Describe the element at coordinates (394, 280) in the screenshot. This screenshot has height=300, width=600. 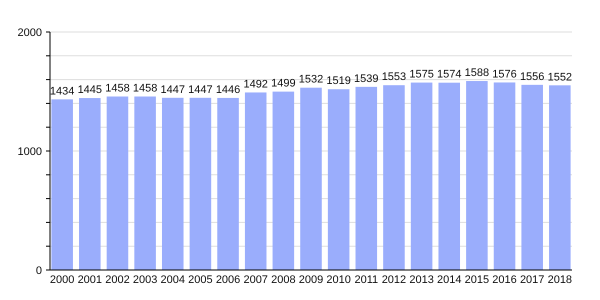
I see `x-tick-label: 2012` at that location.